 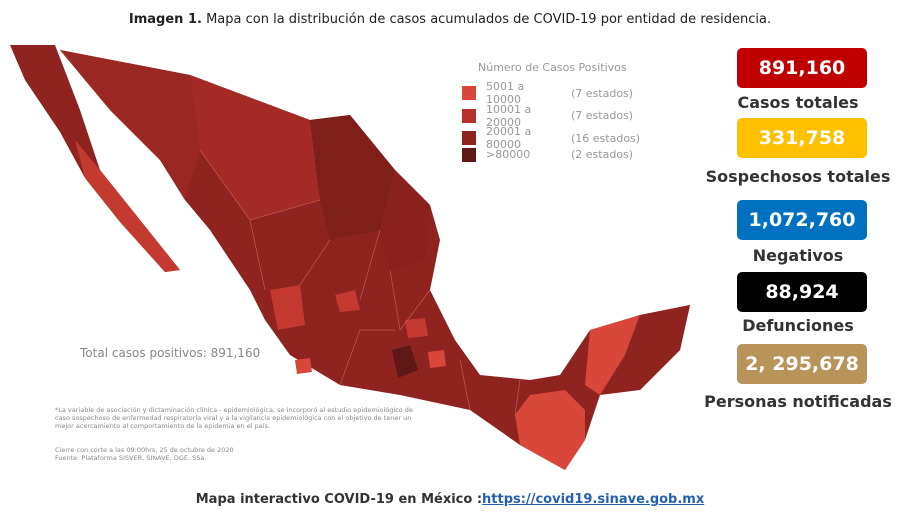 What do you see at coordinates (550, 430) in the screenshot?
I see `chiapas` at bounding box center [550, 430].